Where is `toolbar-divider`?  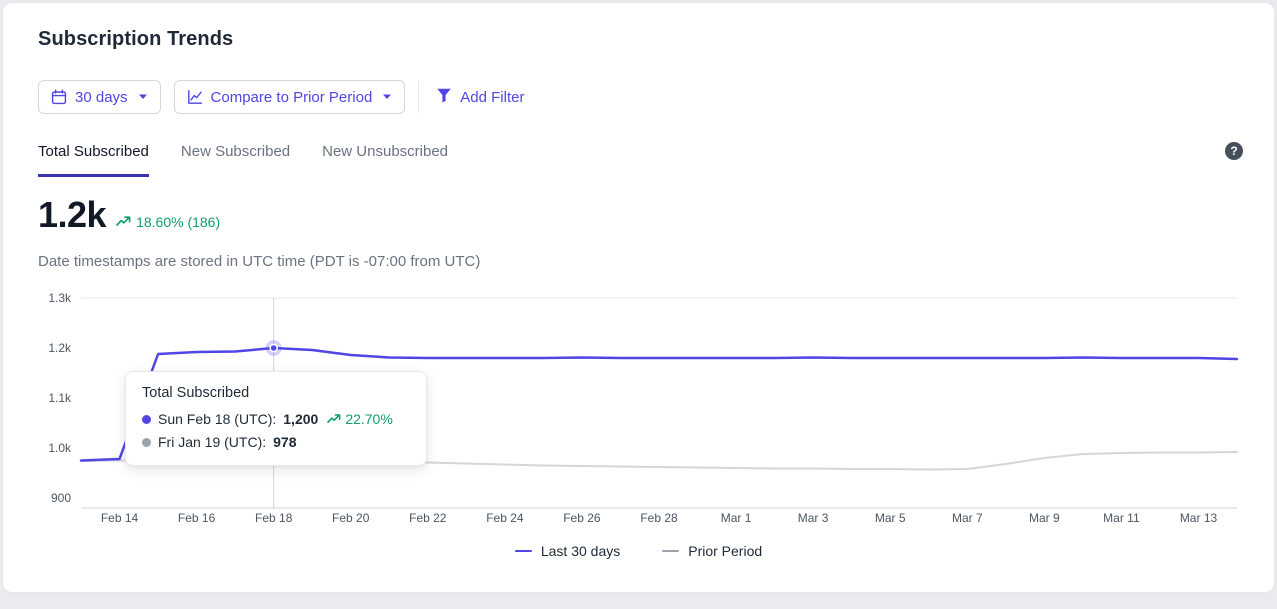 toolbar-divider is located at coordinates (419, 97).